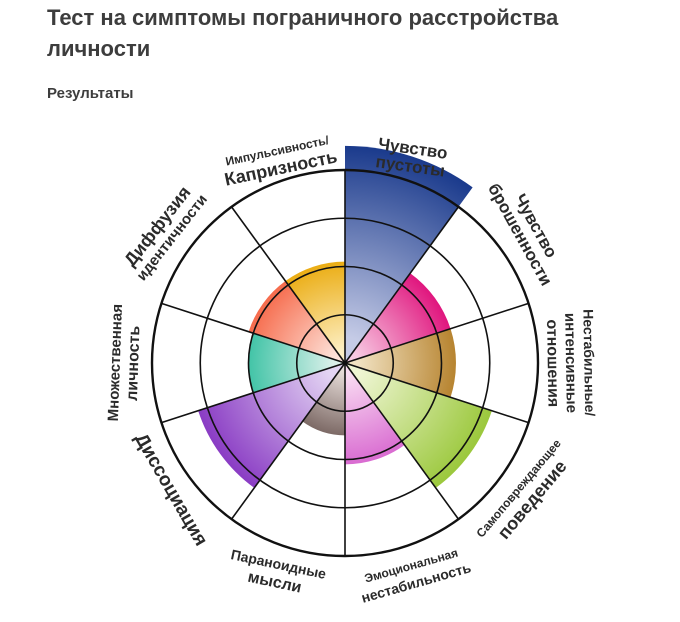  I want to click on sector-label-line: личность, so click(134, 363).